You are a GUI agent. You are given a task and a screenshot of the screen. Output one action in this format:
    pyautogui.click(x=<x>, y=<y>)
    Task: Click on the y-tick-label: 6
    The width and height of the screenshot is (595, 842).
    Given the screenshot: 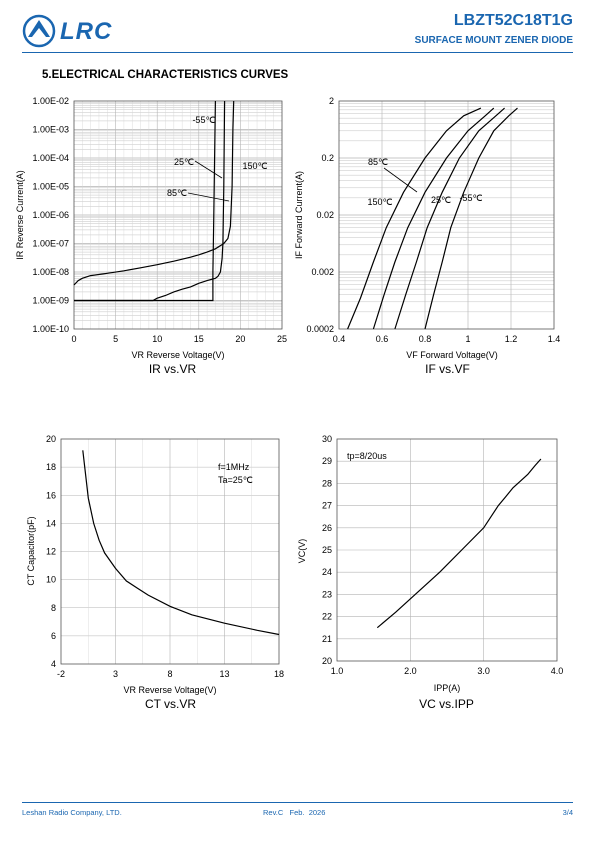 What is the action you would take?
    pyautogui.click(x=53, y=636)
    